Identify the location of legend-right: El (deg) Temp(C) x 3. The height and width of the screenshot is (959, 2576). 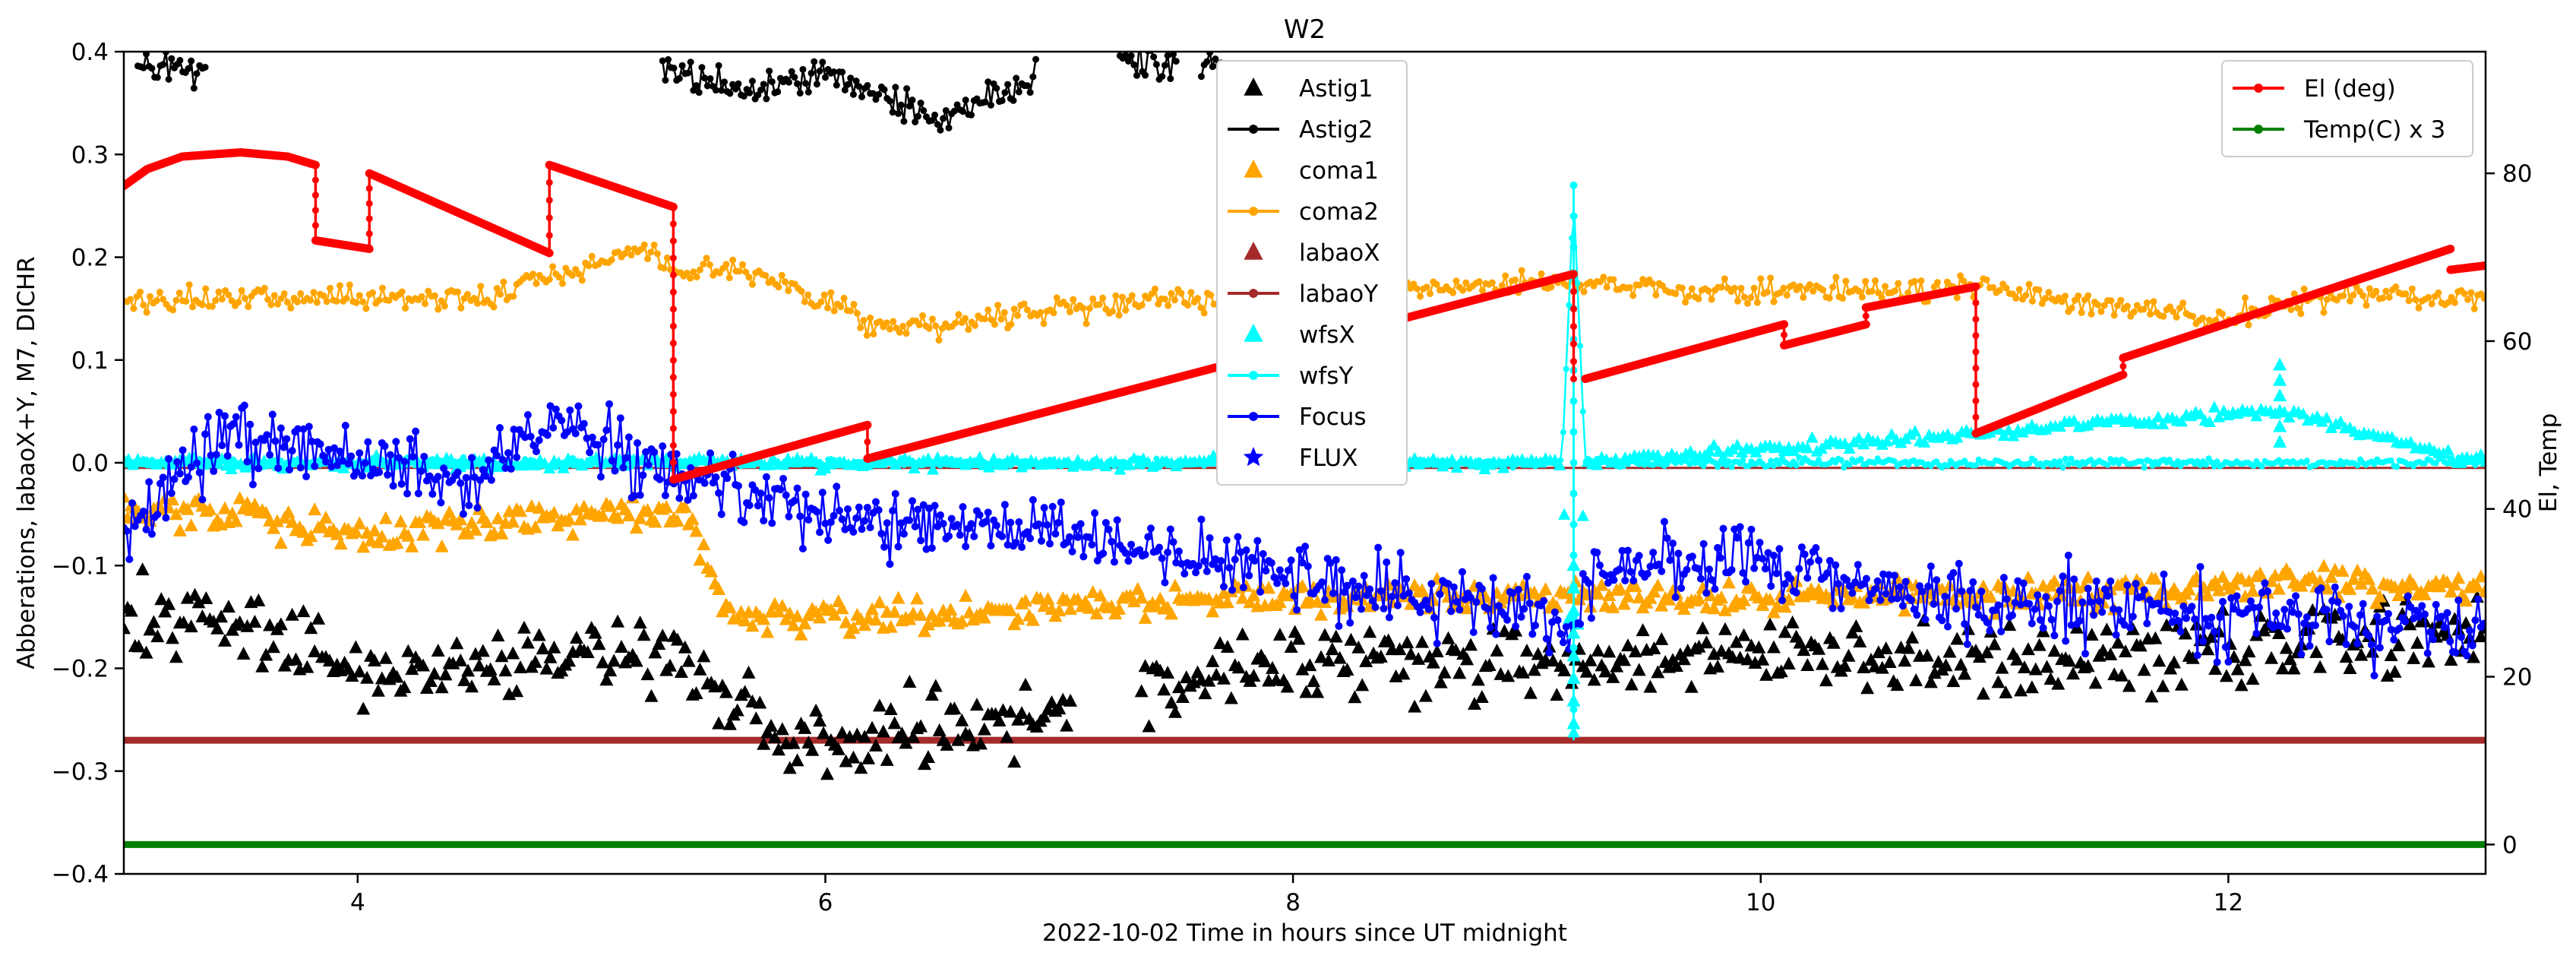
(2347, 108).